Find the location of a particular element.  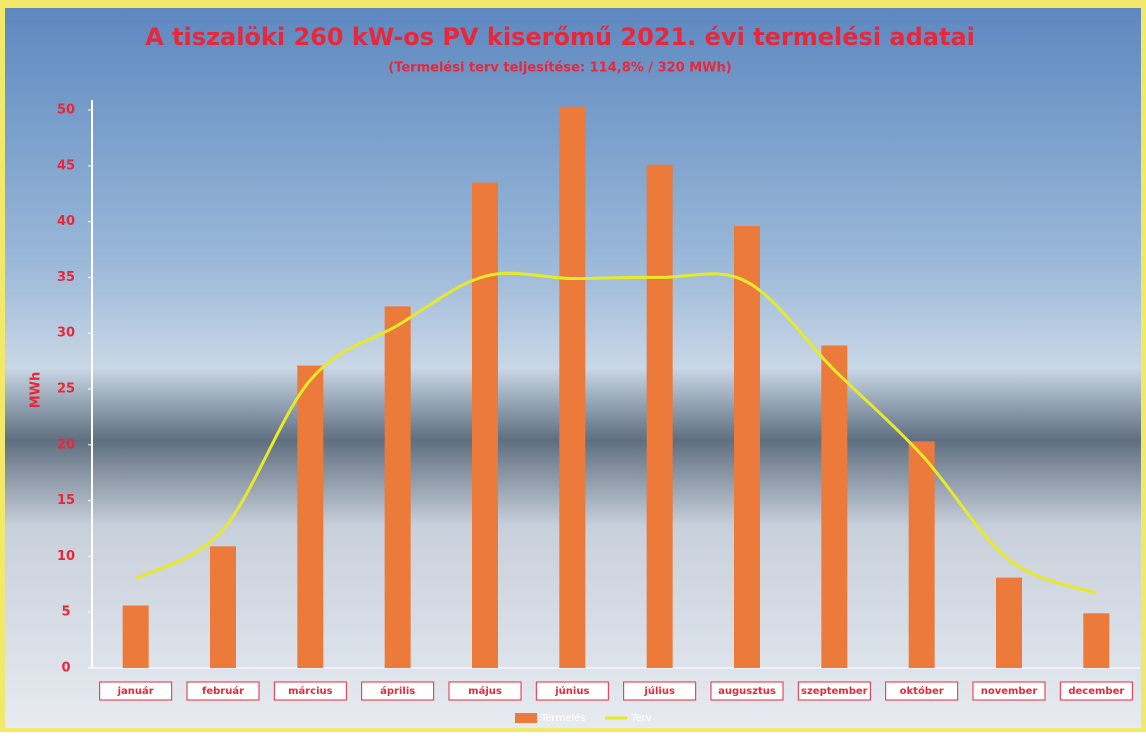

y-tick-label: 35 is located at coordinates (66, 277).